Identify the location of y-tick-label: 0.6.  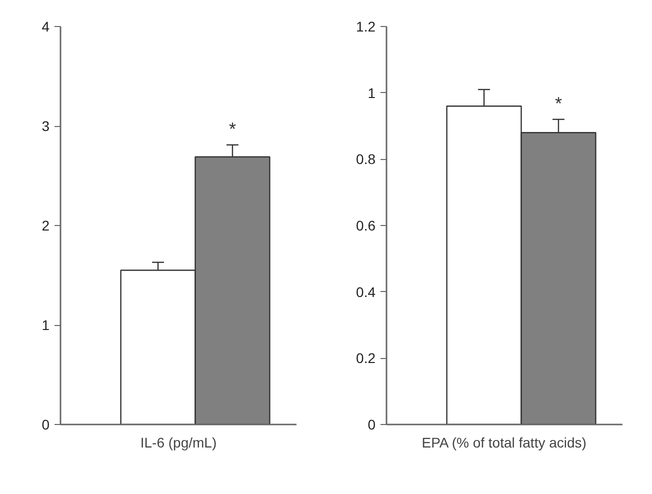
(366, 226).